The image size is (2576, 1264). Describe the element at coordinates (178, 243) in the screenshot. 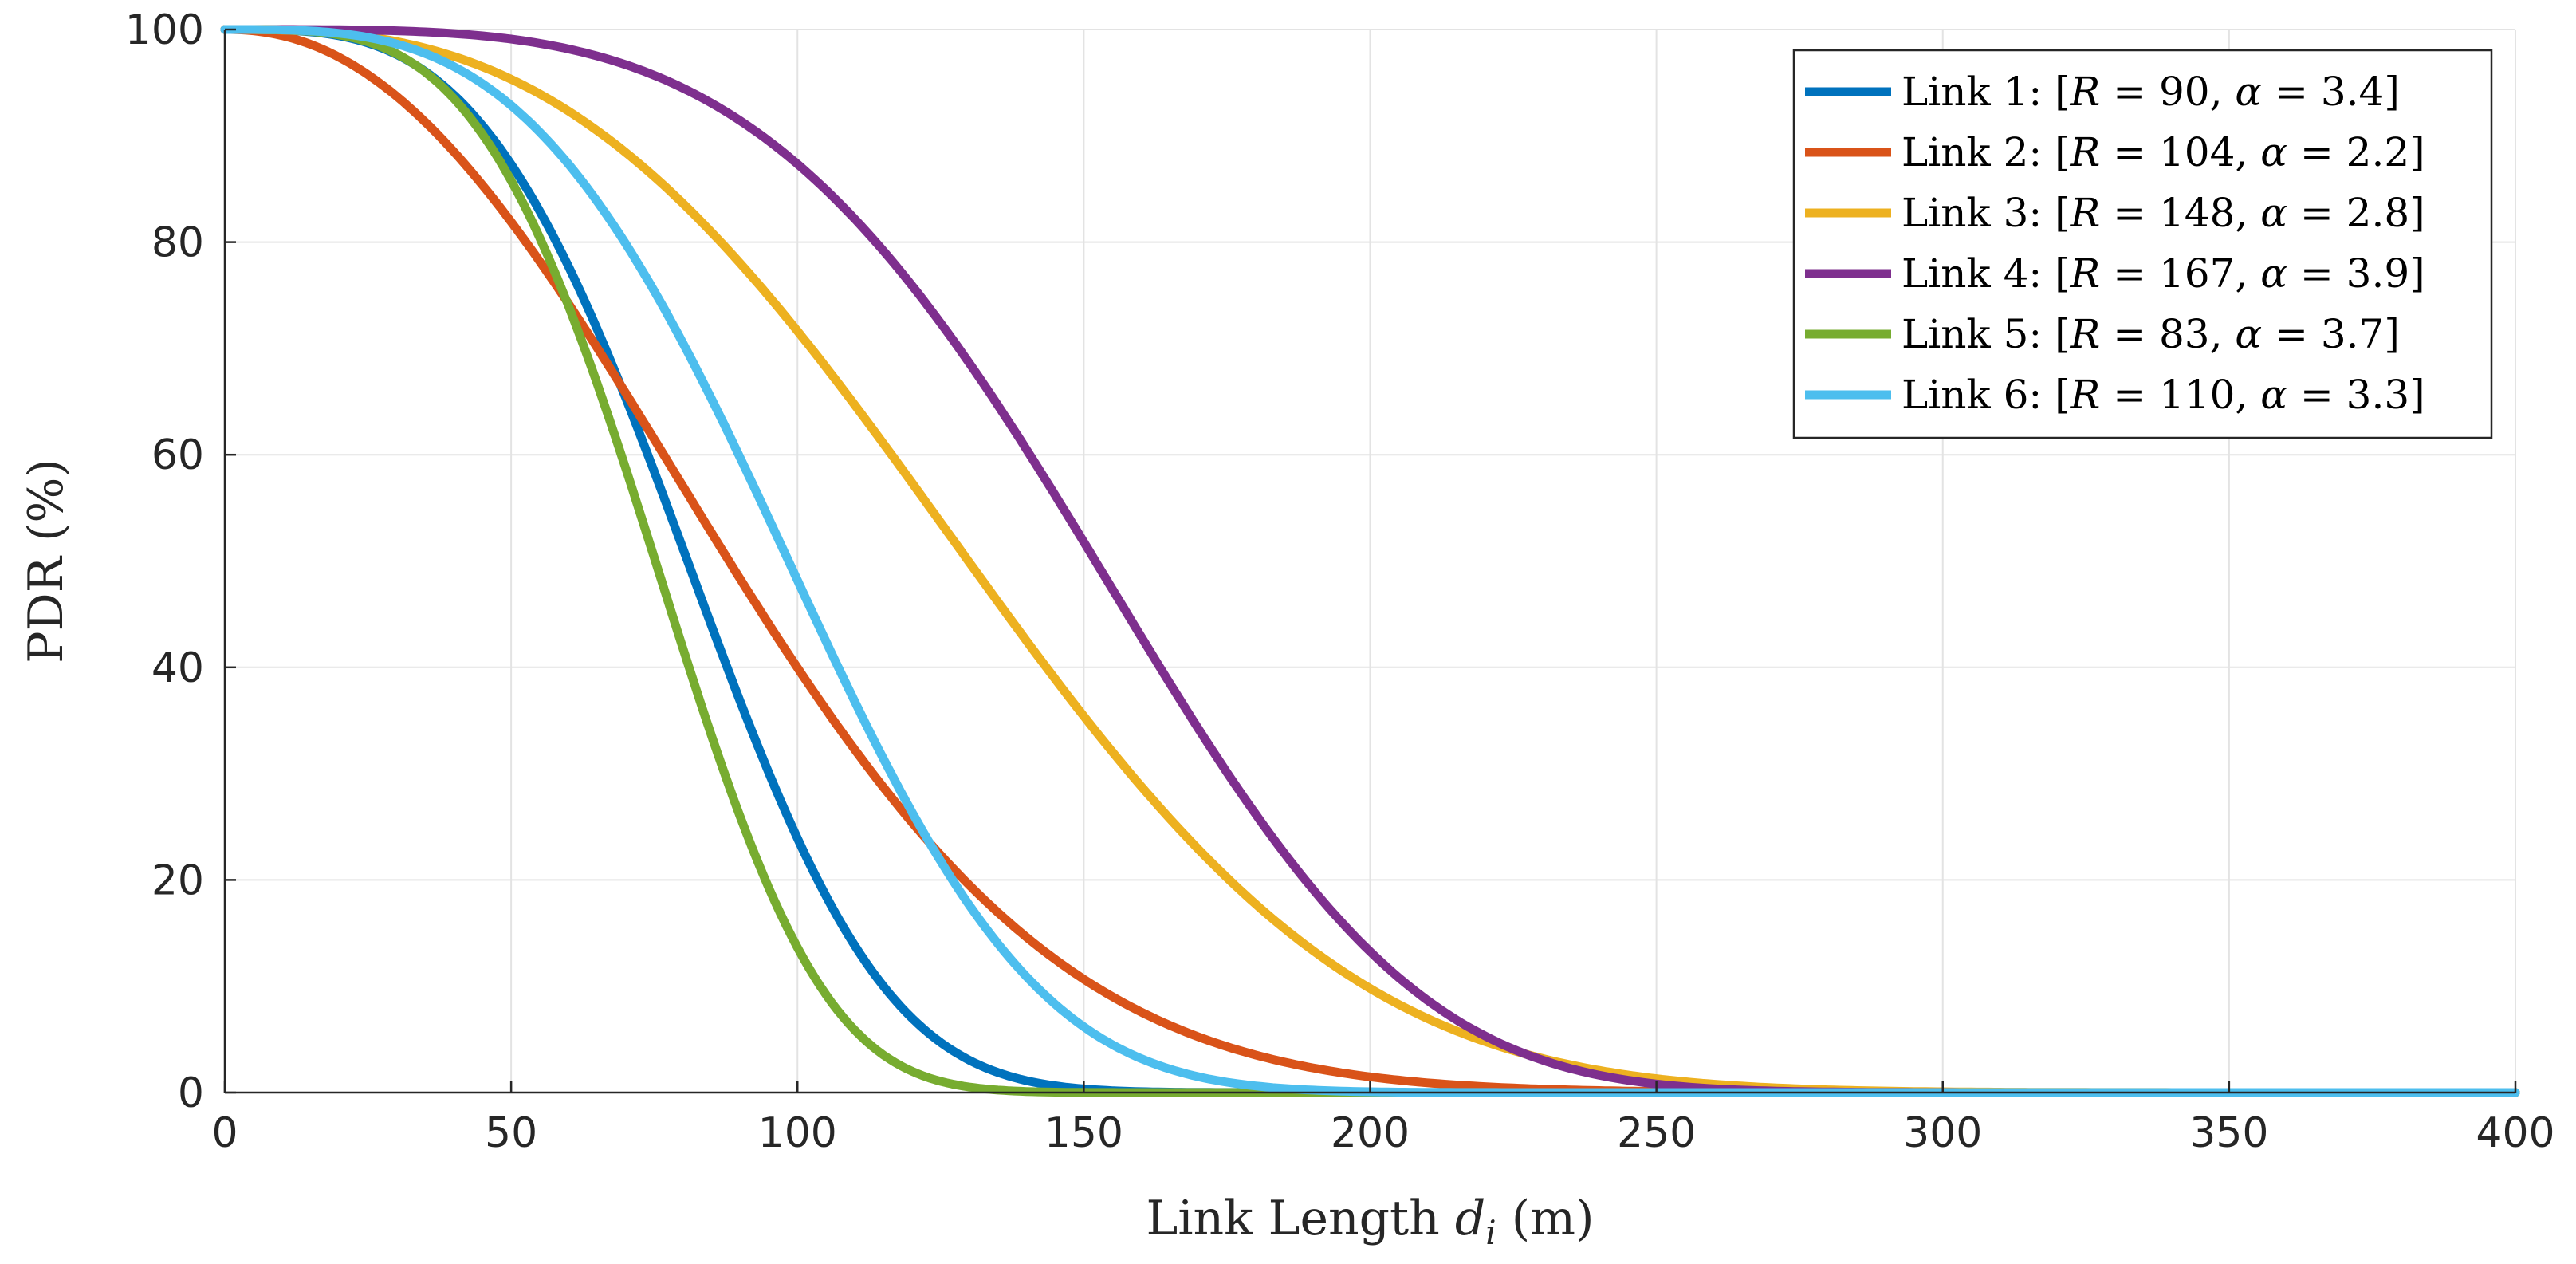

I see `y-tick-label-80: 80` at that location.